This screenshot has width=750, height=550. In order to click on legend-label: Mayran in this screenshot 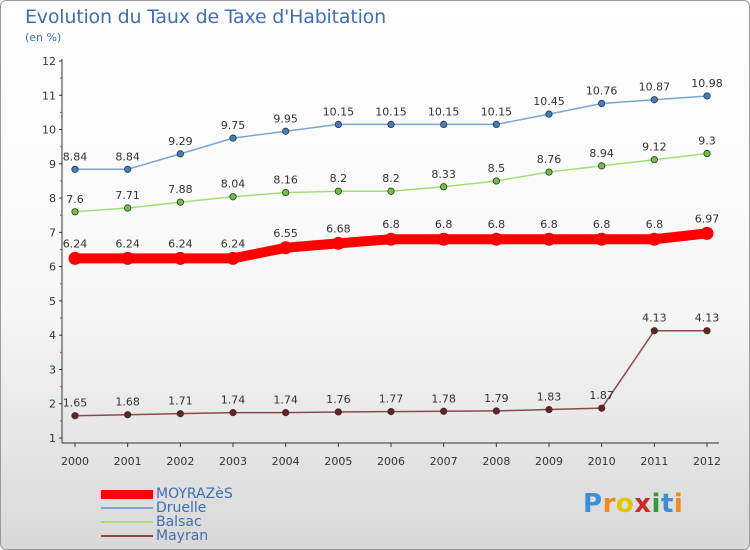, I will do `click(182, 536)`.